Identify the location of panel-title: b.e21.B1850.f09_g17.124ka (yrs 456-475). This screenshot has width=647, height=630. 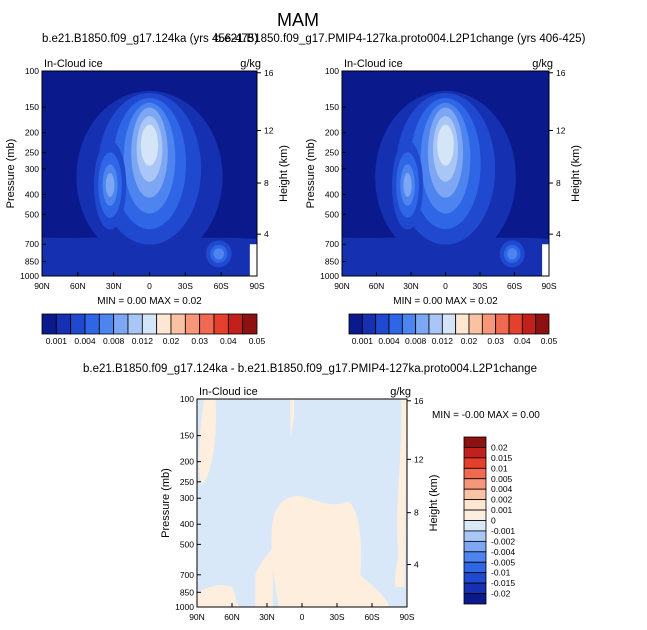
(150, 39).